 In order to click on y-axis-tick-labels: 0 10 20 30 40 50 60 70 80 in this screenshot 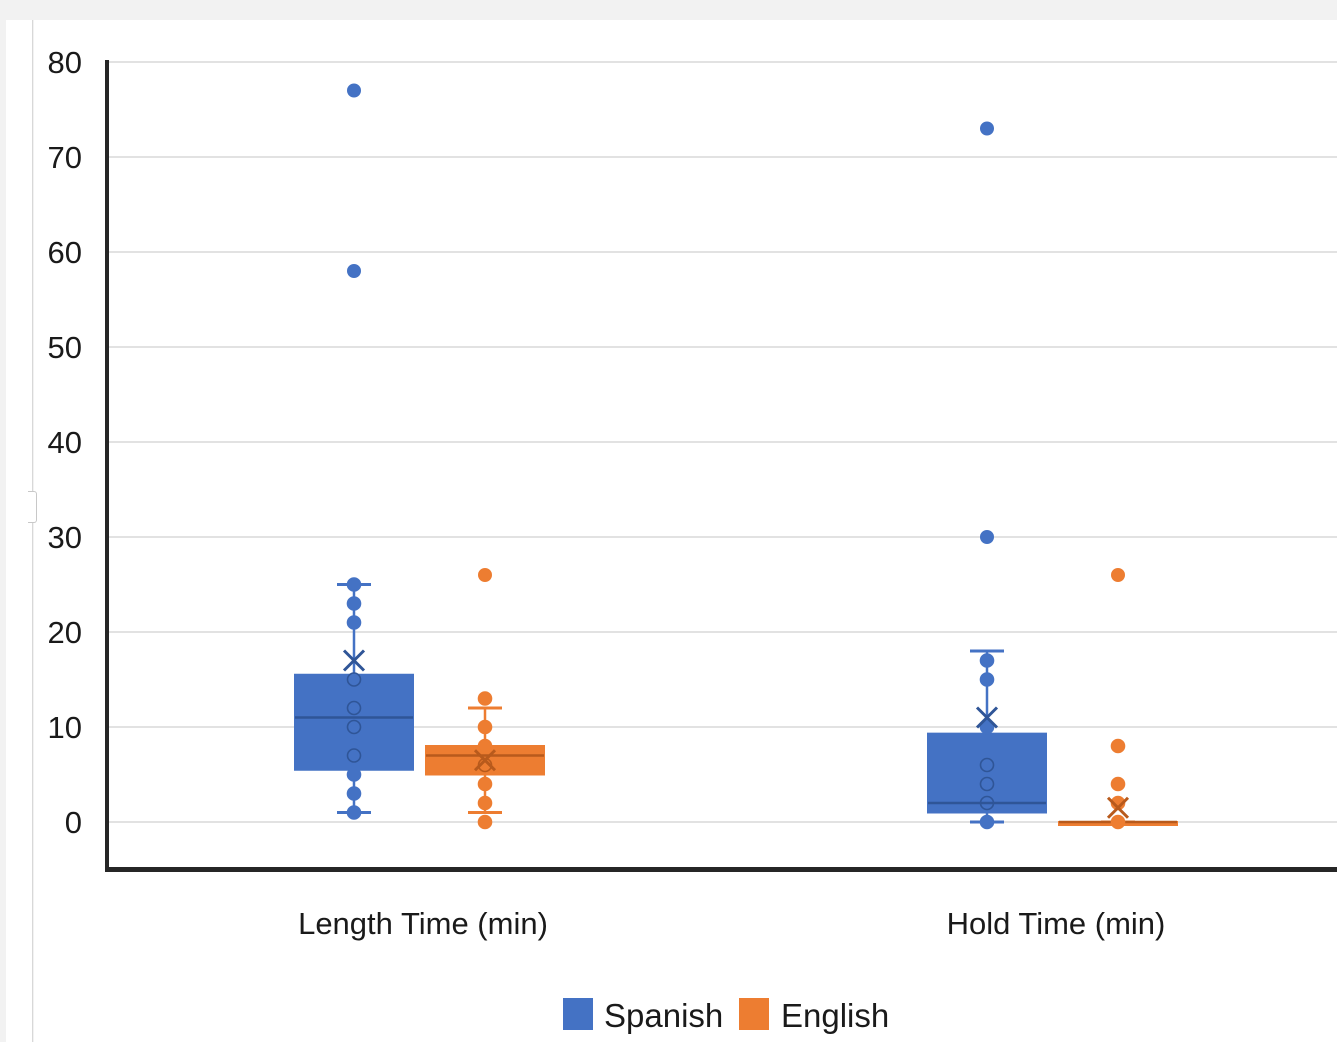, I will do `click(65, 442)`.